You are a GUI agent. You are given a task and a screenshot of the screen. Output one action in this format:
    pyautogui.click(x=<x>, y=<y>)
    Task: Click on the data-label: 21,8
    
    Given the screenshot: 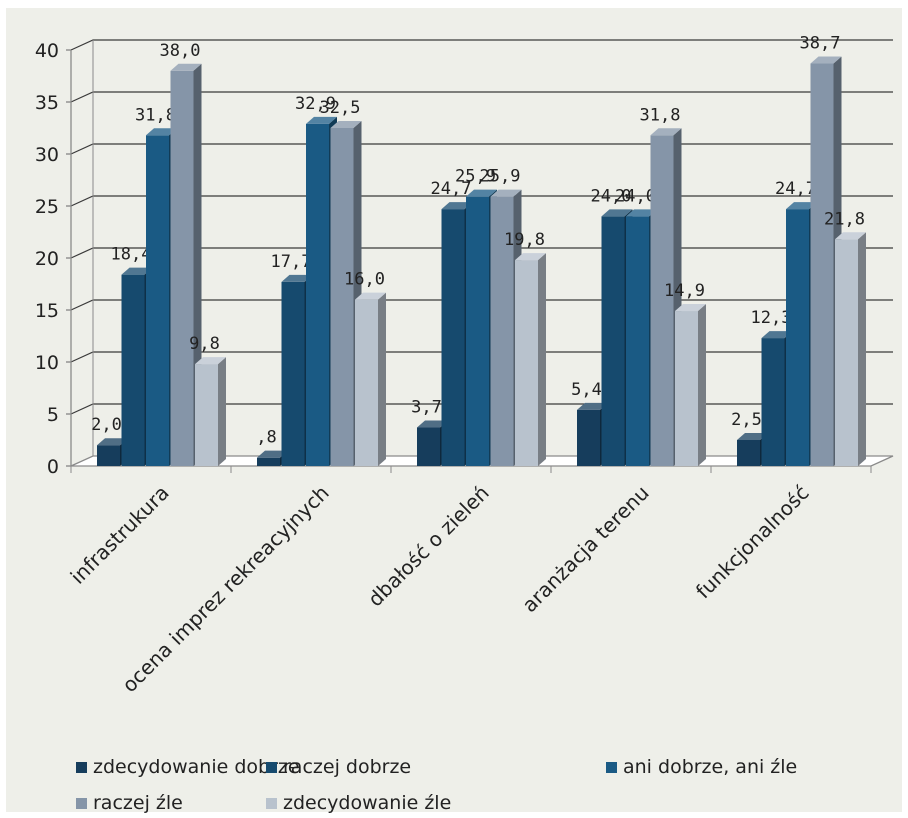 What is the action you would take?
    pyautogui.click(x=844, y=219)
    